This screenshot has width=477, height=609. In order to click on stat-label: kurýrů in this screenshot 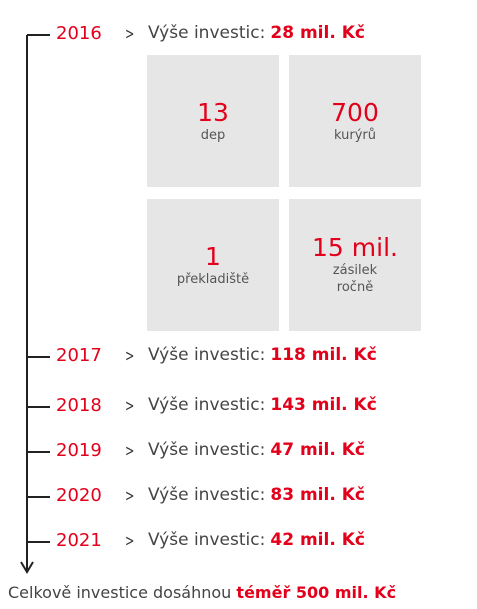, I will do `click(355, 135)`.